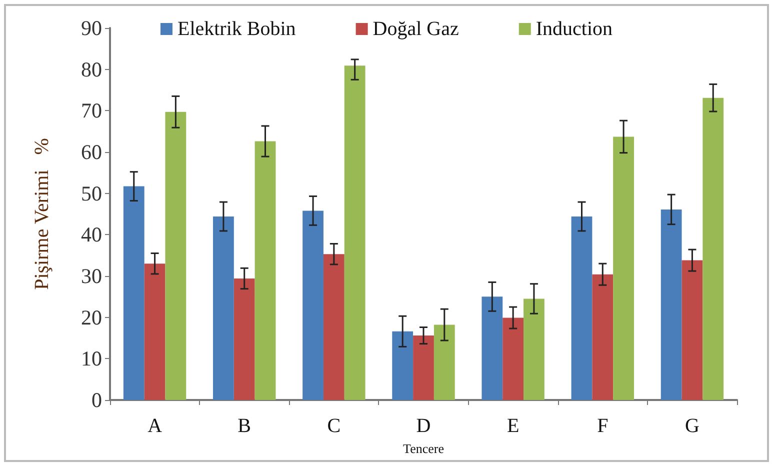 The width and height of the screenshot is (775, 468). What do you see at coordinates (91, 28) in the screenshot?
I see `y-tick-label: 90` at bounding box center [91, 28].